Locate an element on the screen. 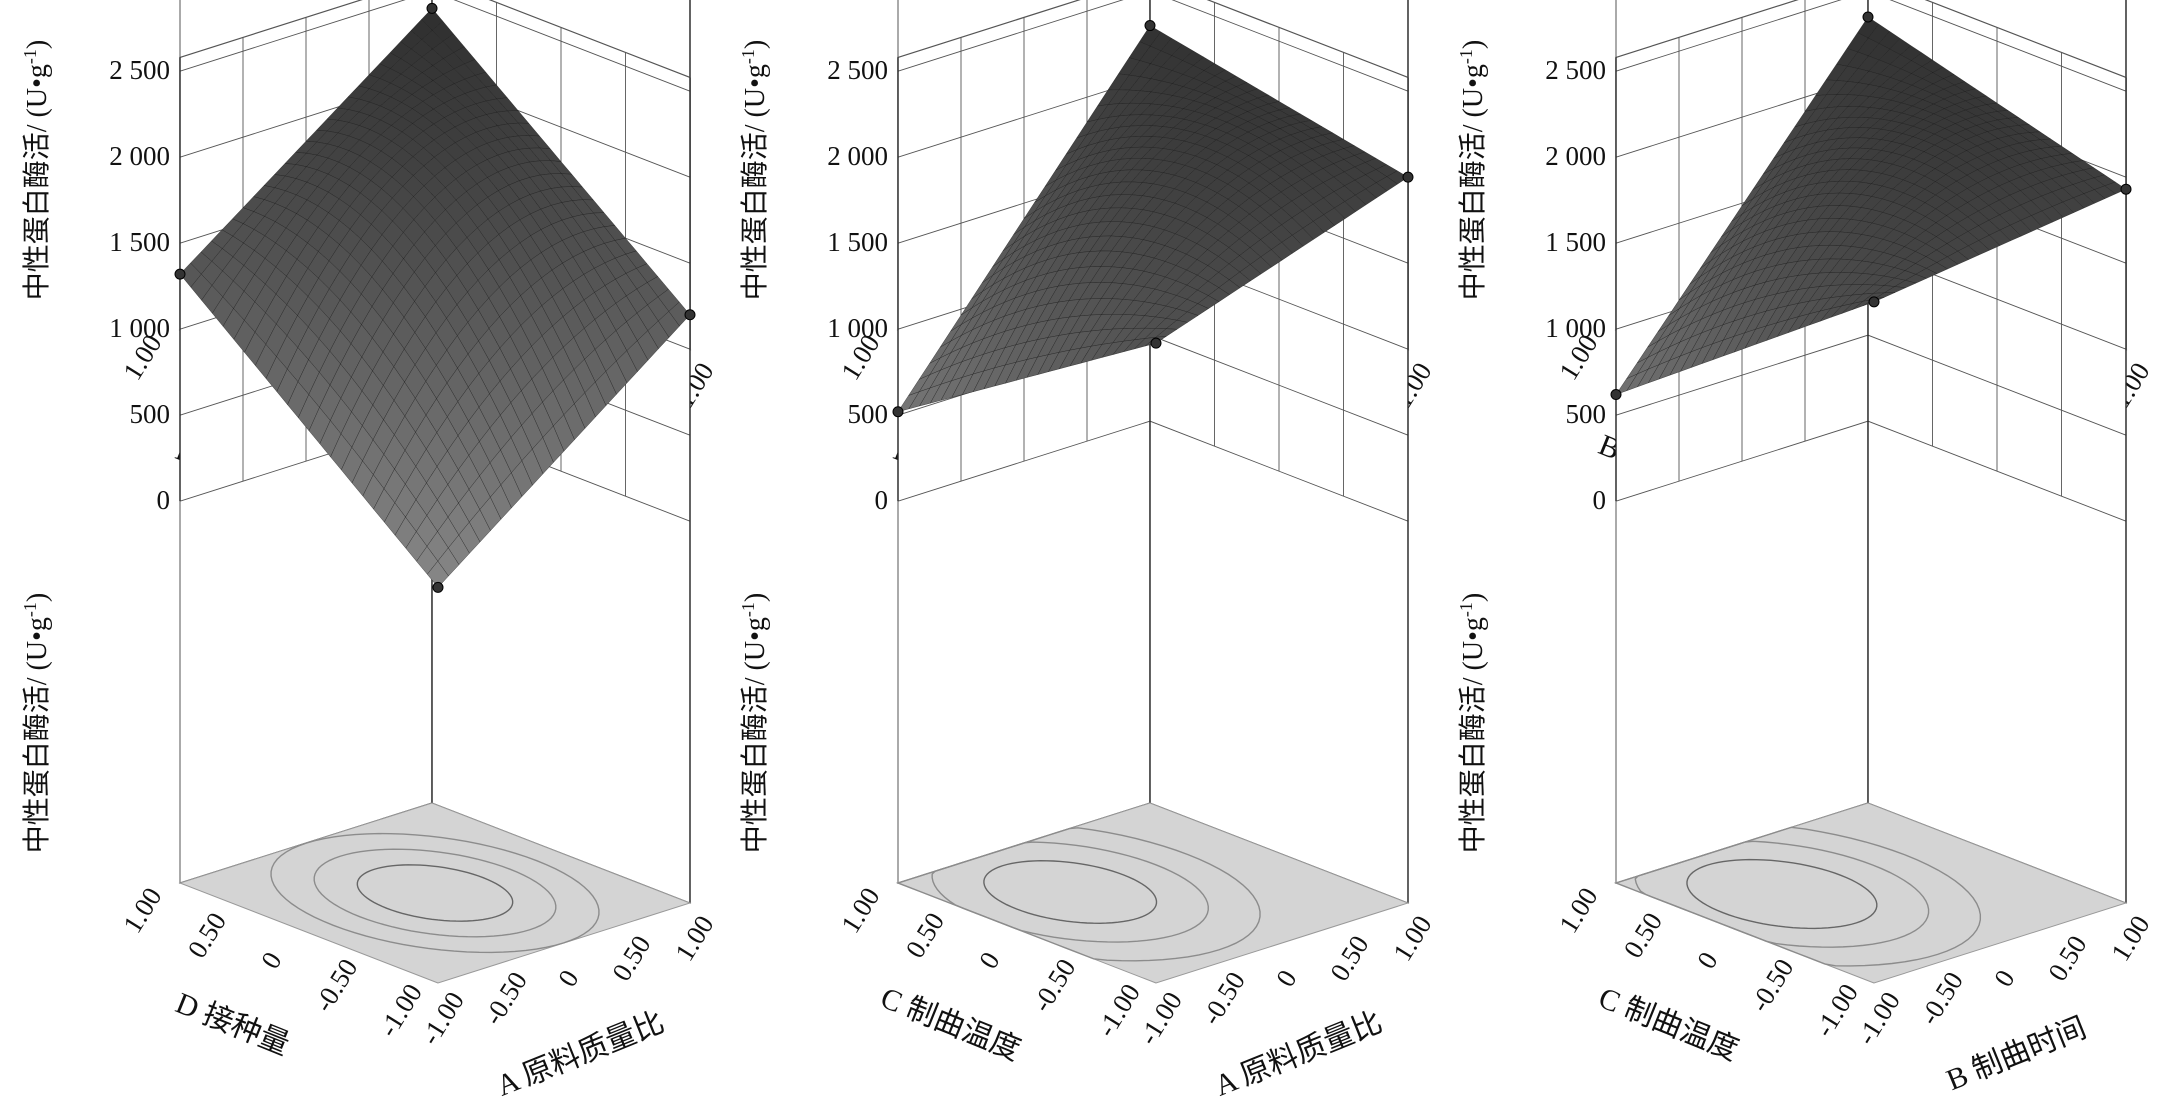  floor-plane is located at coordinates (435, 893).